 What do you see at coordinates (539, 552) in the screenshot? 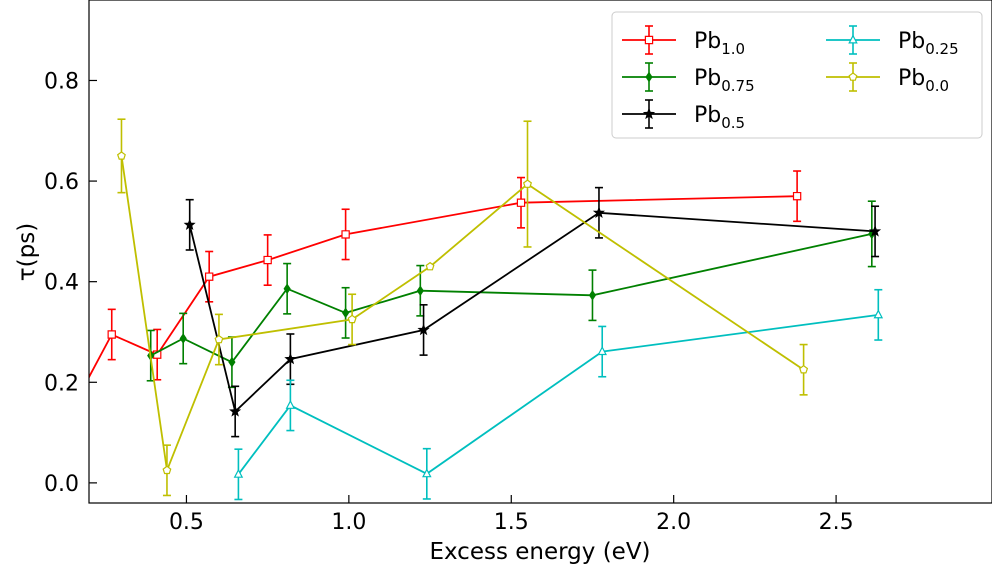
I see `x-axis-title: Excess energy (eV)` at bounding box center [539, 552].